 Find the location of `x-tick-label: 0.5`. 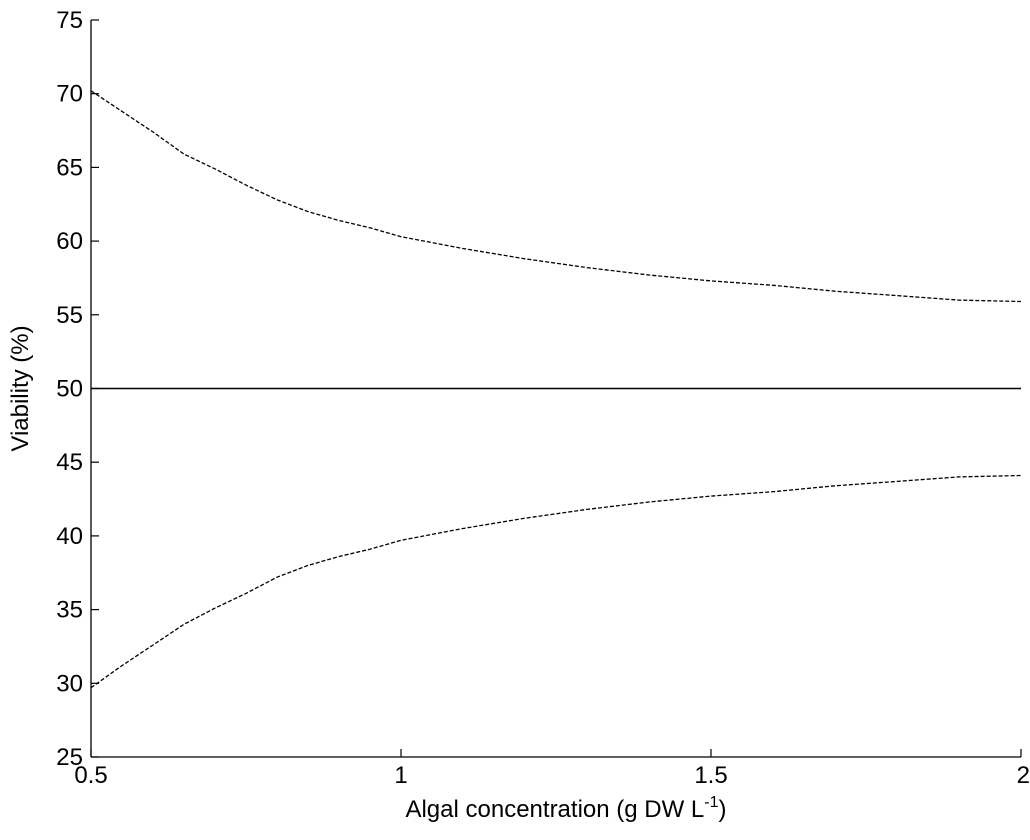

x-tick-label: 0.5 is located at coordinates (90, 775).